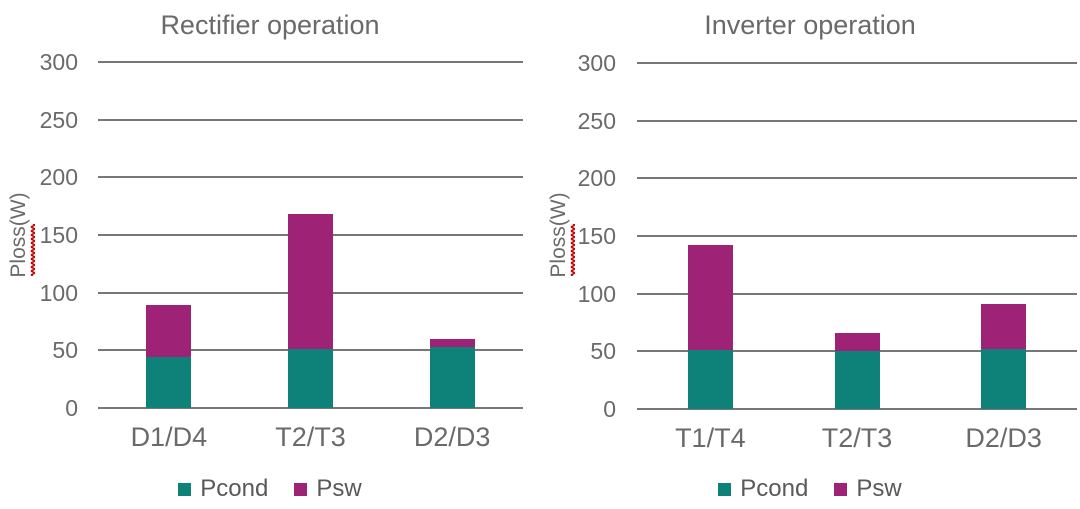  I want to click on chart-title: Inverter operation, so click(810, 25).